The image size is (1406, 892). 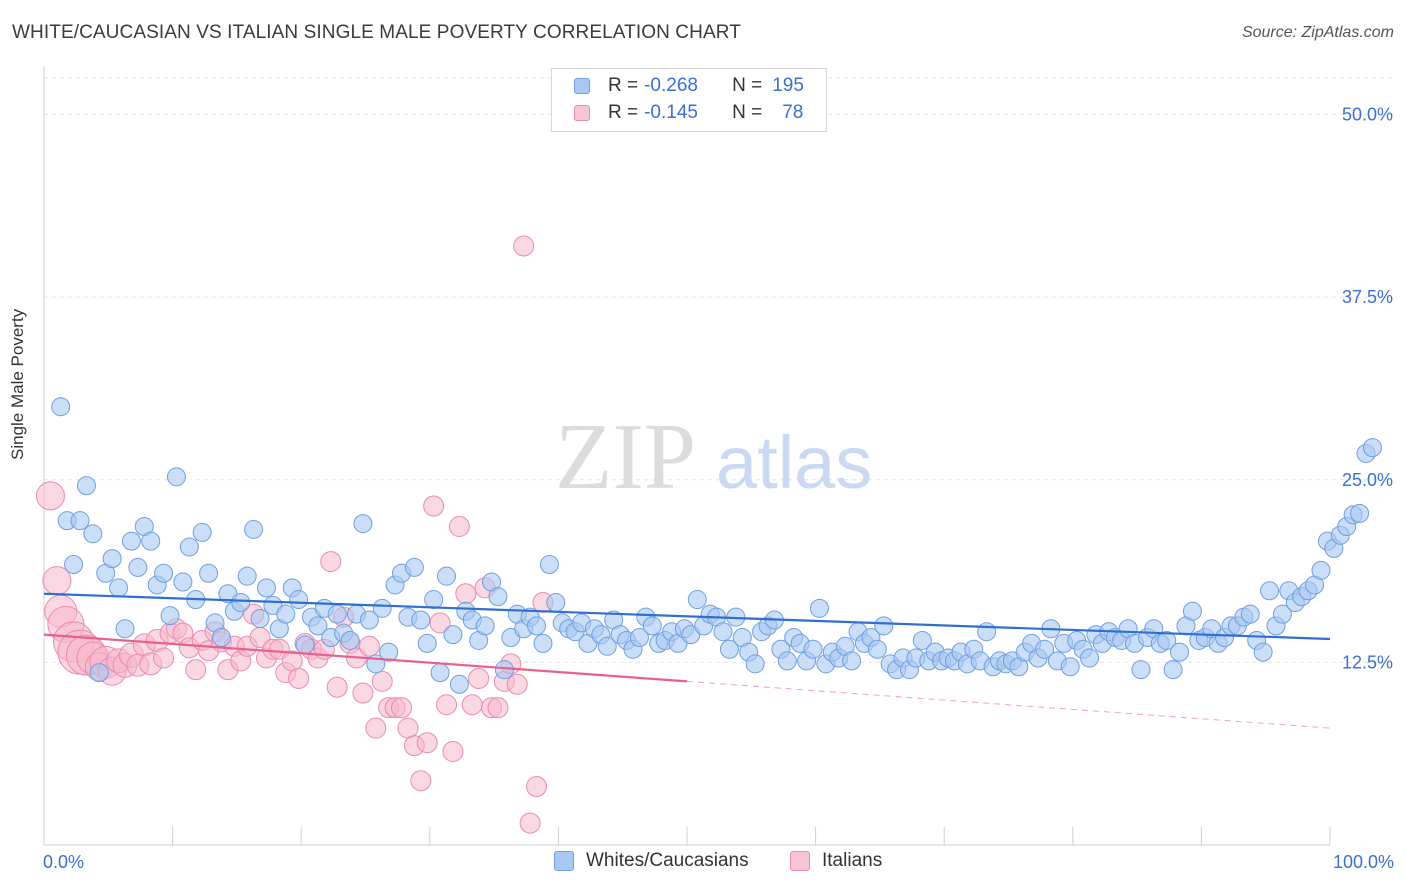 I want to click on legend-r-label: R =, so click(x=623, y=112).